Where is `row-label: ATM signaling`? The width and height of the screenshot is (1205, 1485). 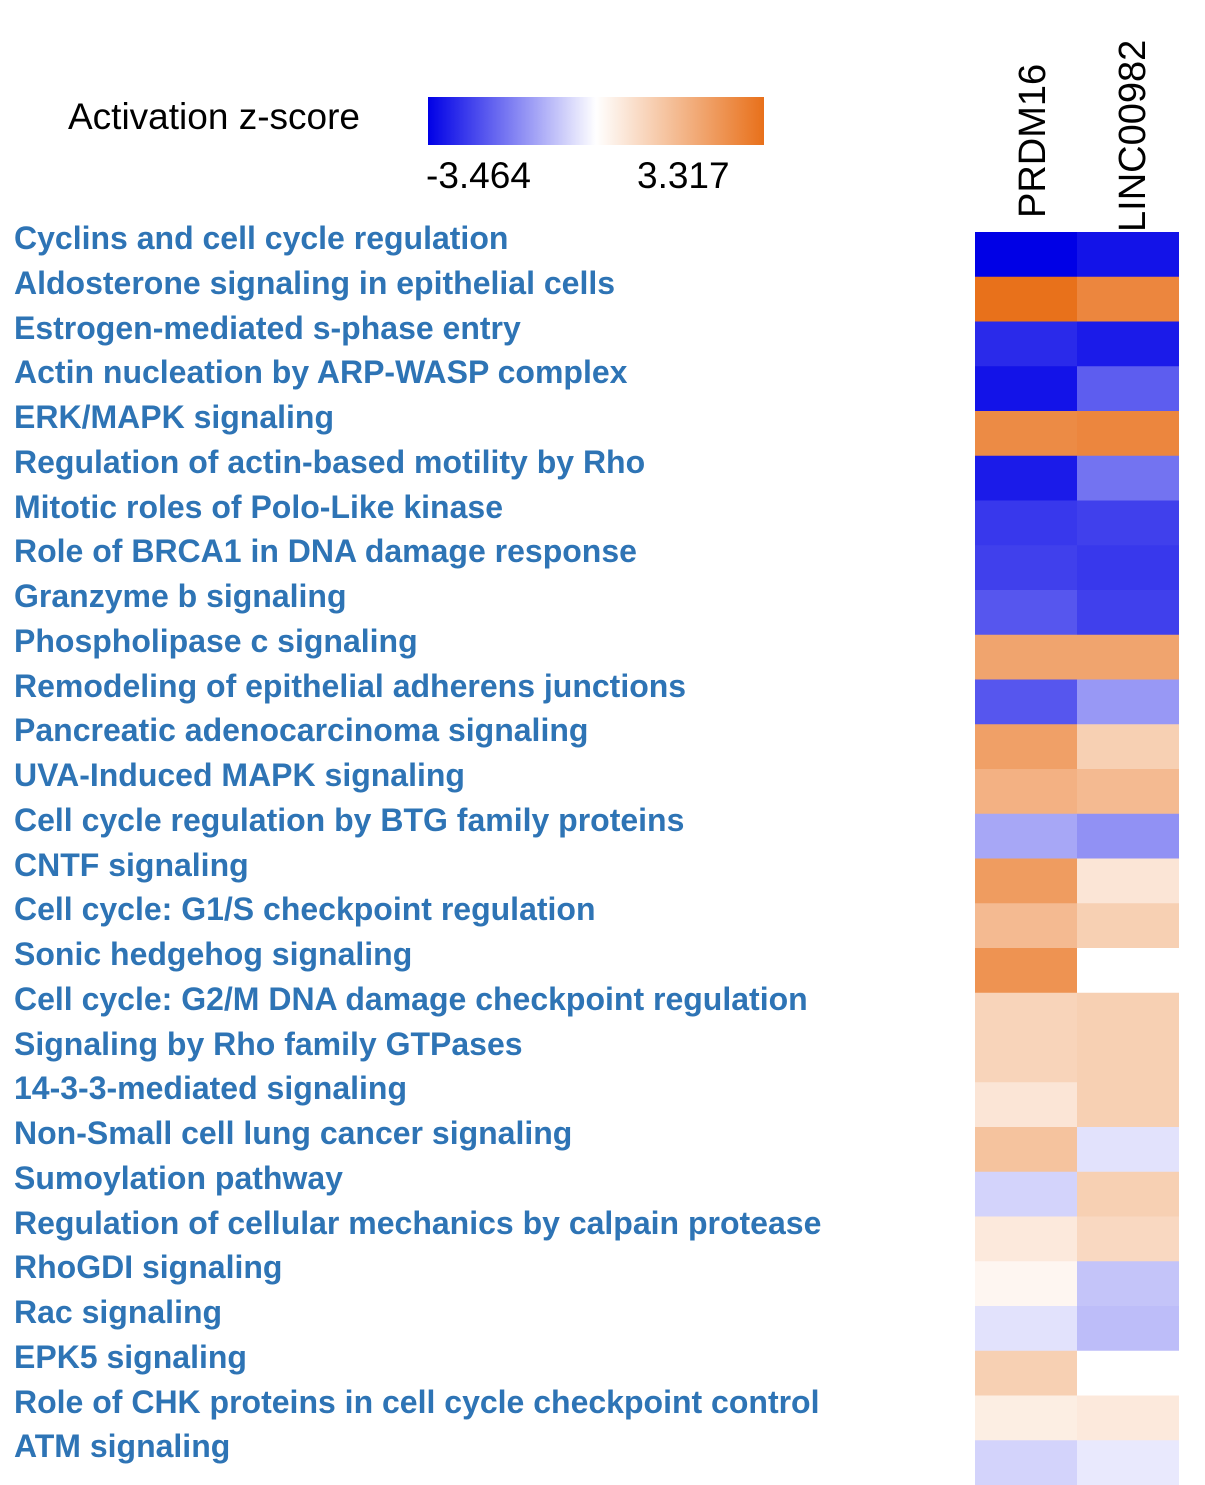 row-label: ATM signaling is located at coordinates (122, 1446).